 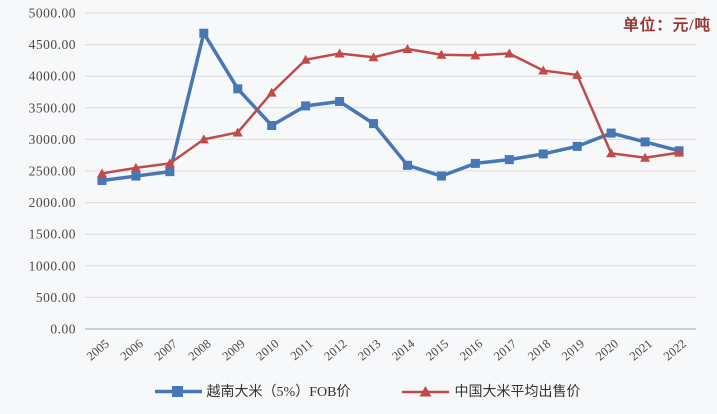 I want to click on y-axis-tick-label: 4000.00, so click(x=52, y=76).